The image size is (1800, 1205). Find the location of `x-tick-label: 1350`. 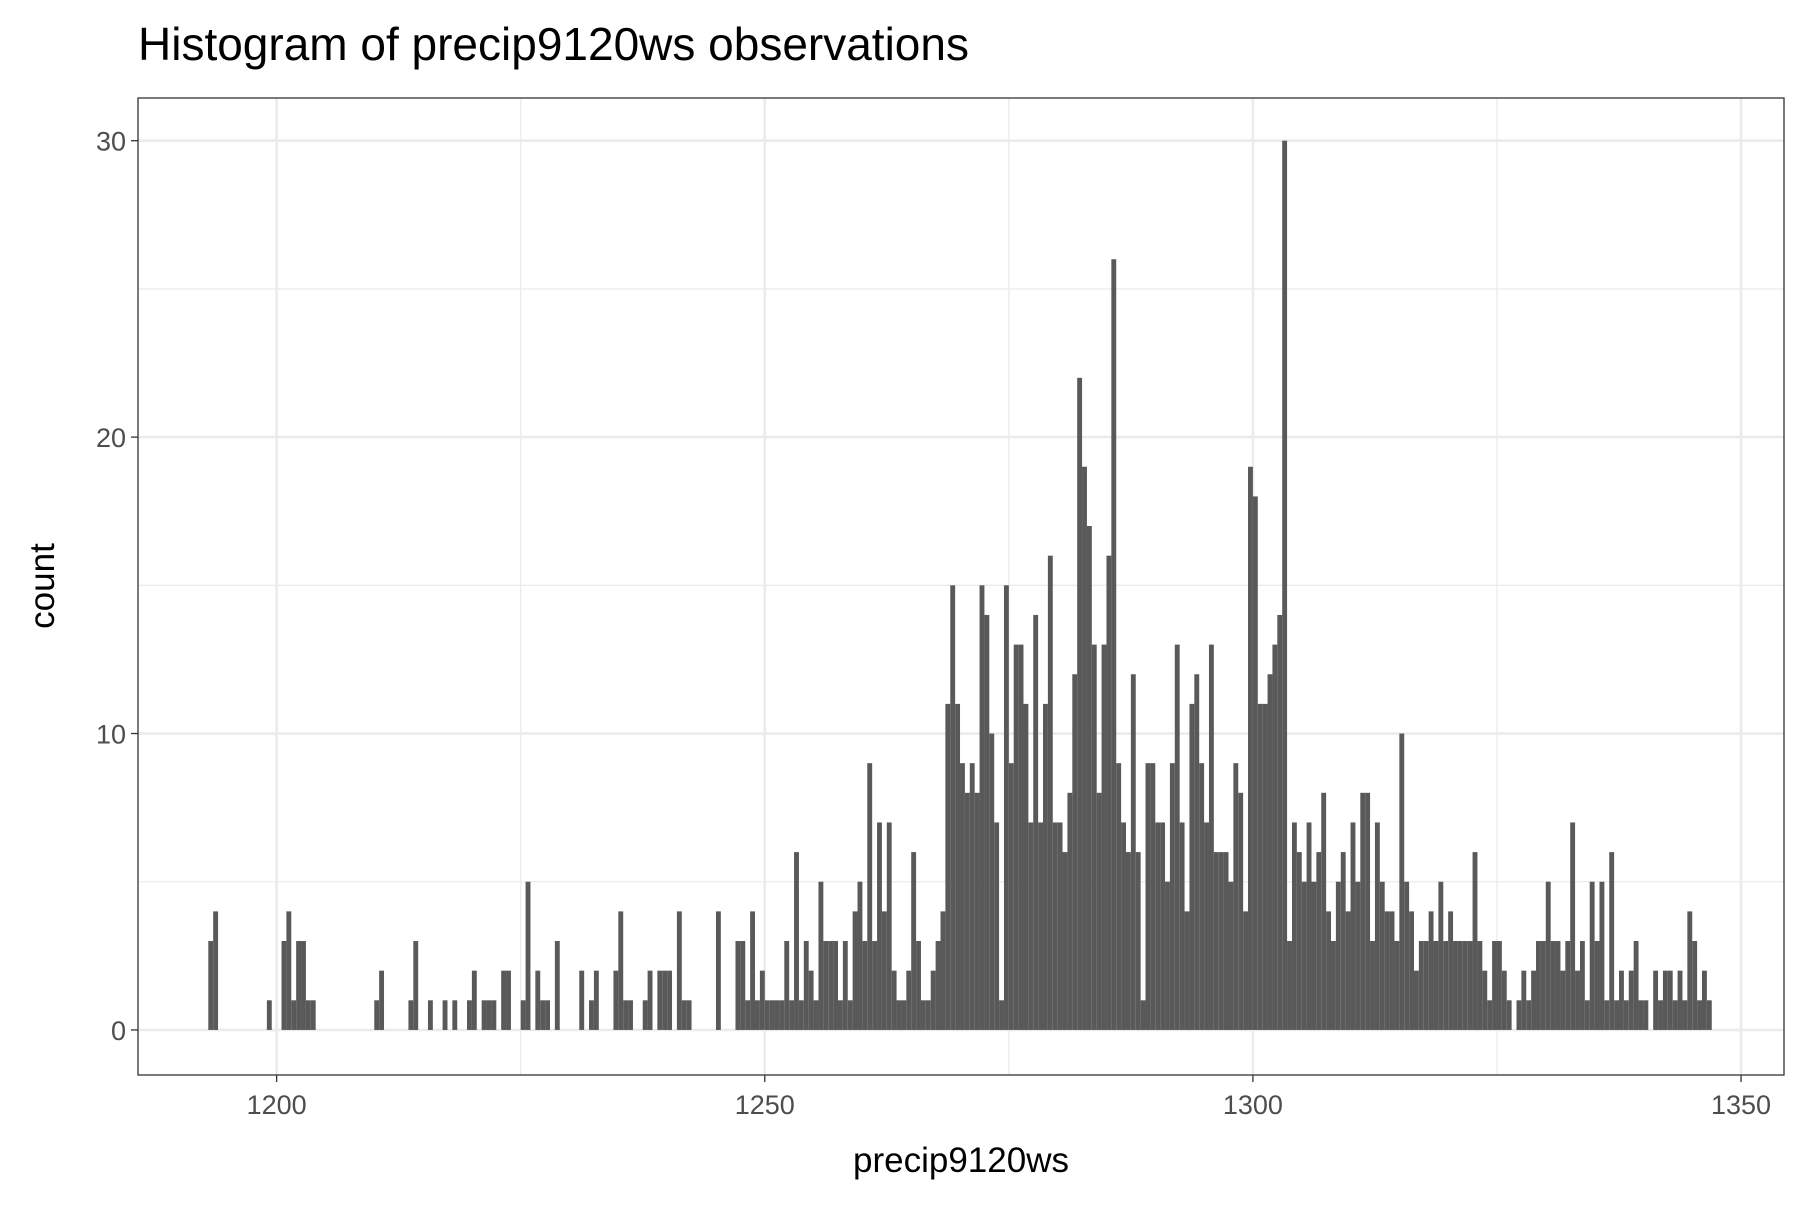

x-tick-label: 1350 is located at coordinates (1741, 1105).